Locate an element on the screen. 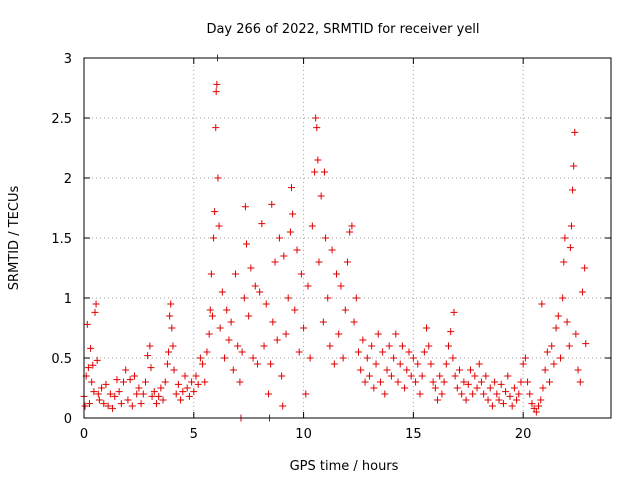 This screenshot has height=480, width=640. x-tick-label: 0 is located at coordinates (84, 434).